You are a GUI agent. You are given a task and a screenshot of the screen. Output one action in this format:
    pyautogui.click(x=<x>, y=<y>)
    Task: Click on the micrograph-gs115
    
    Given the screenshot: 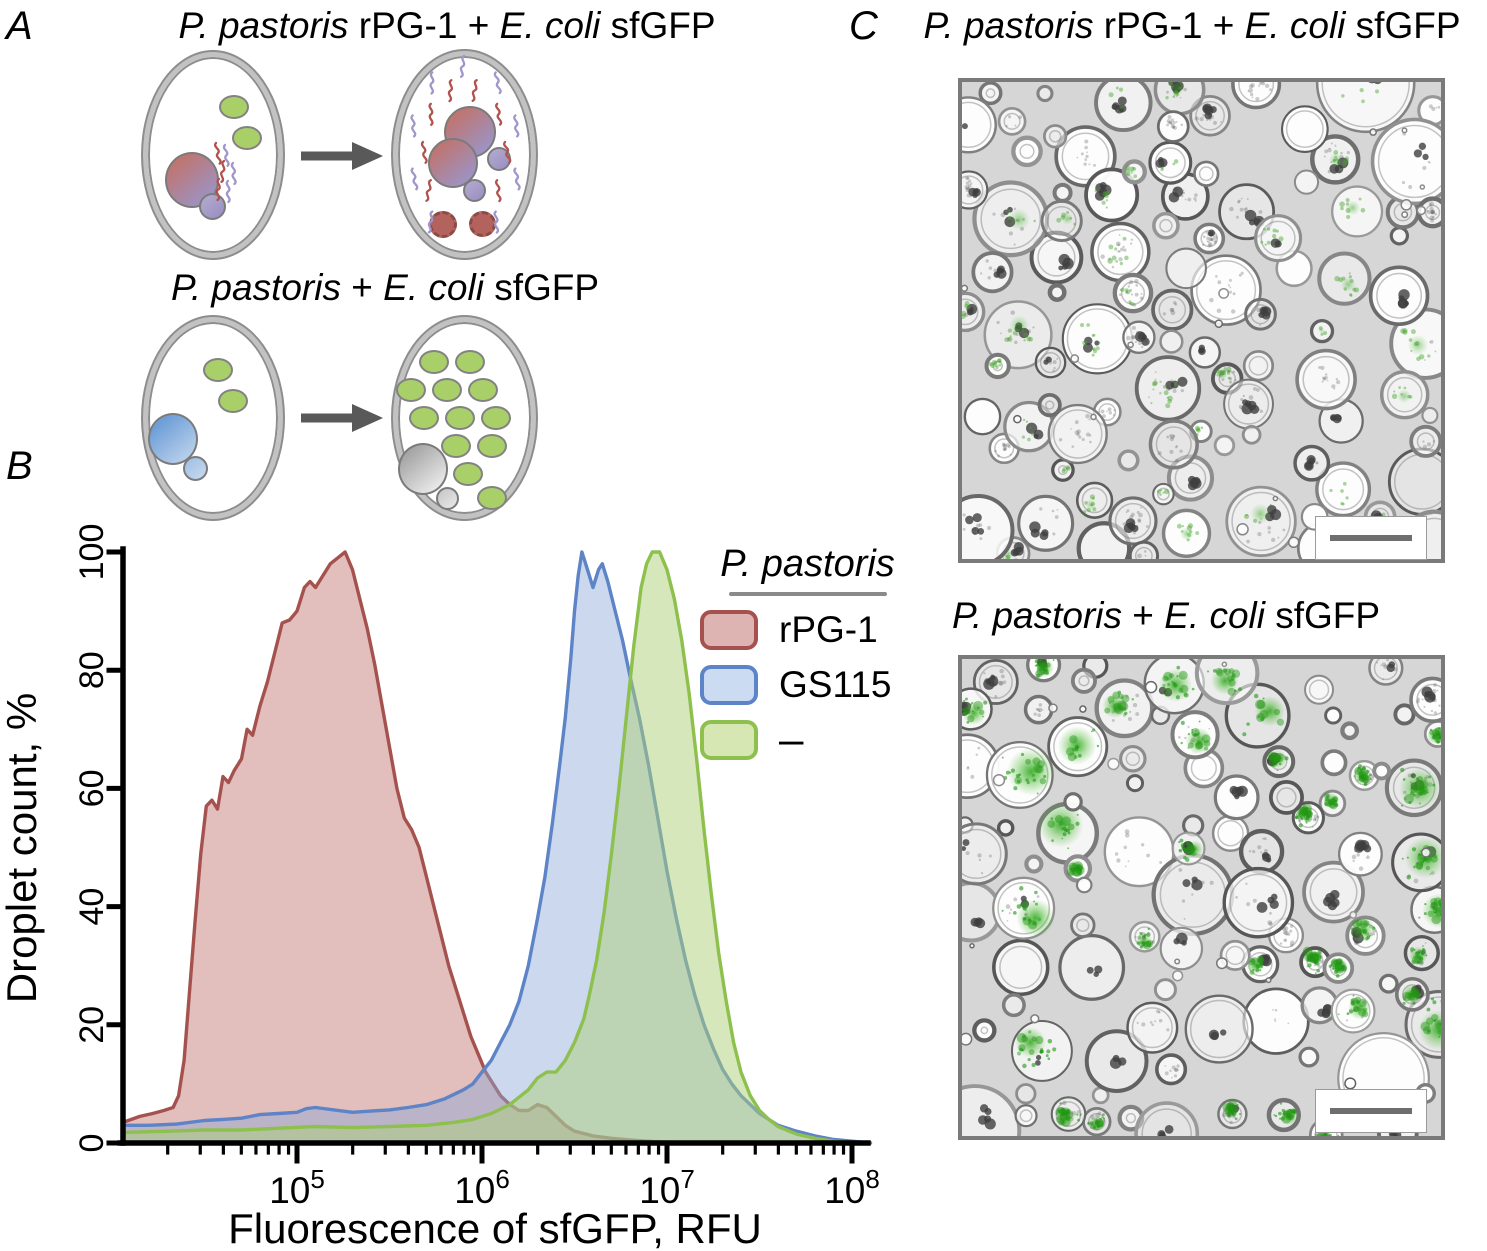 What is the action you would take?
    pyautogui.click(x=1201, y=897)
    